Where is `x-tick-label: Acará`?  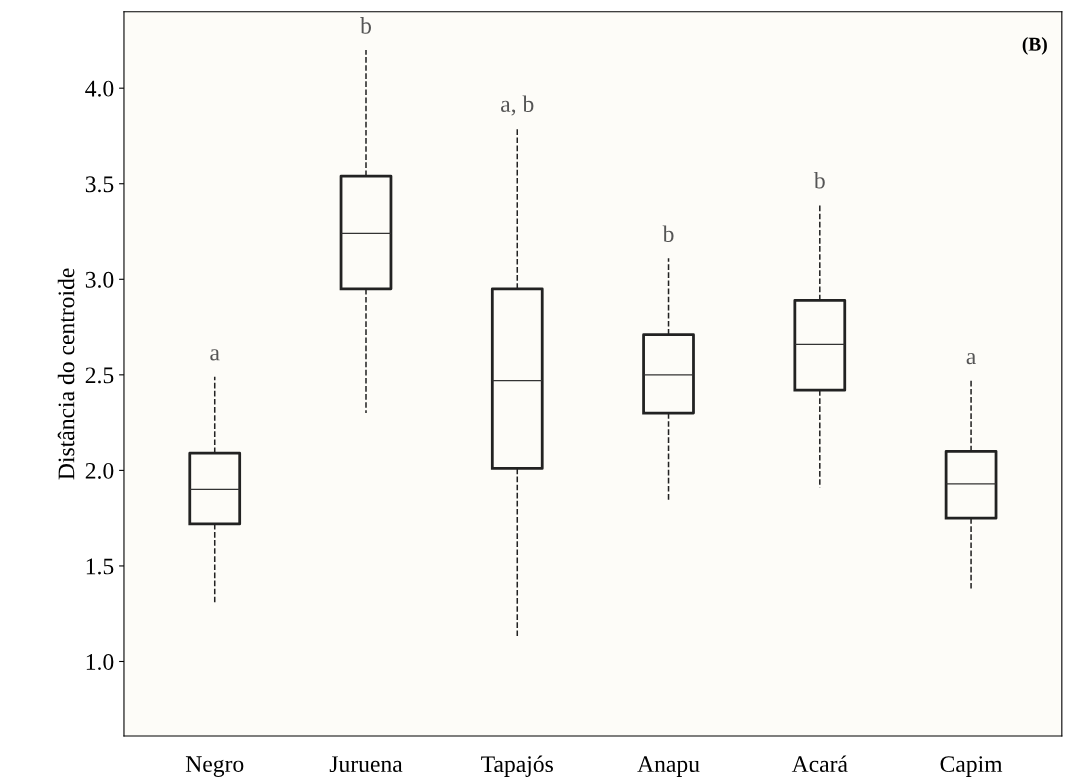
x-tick-label: Acará is located at coordinates (819, 764).